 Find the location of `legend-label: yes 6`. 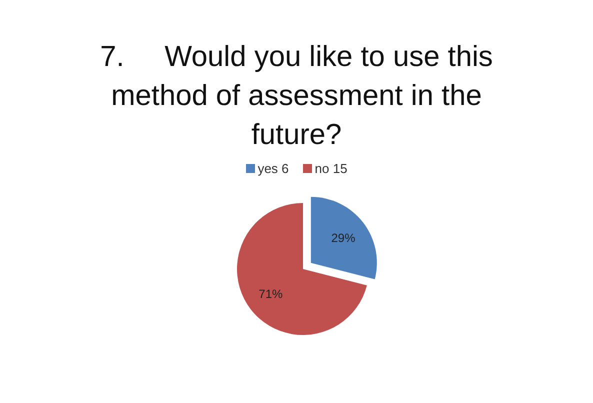

legend-label: yes 6 is located at coordinates (272, 168).